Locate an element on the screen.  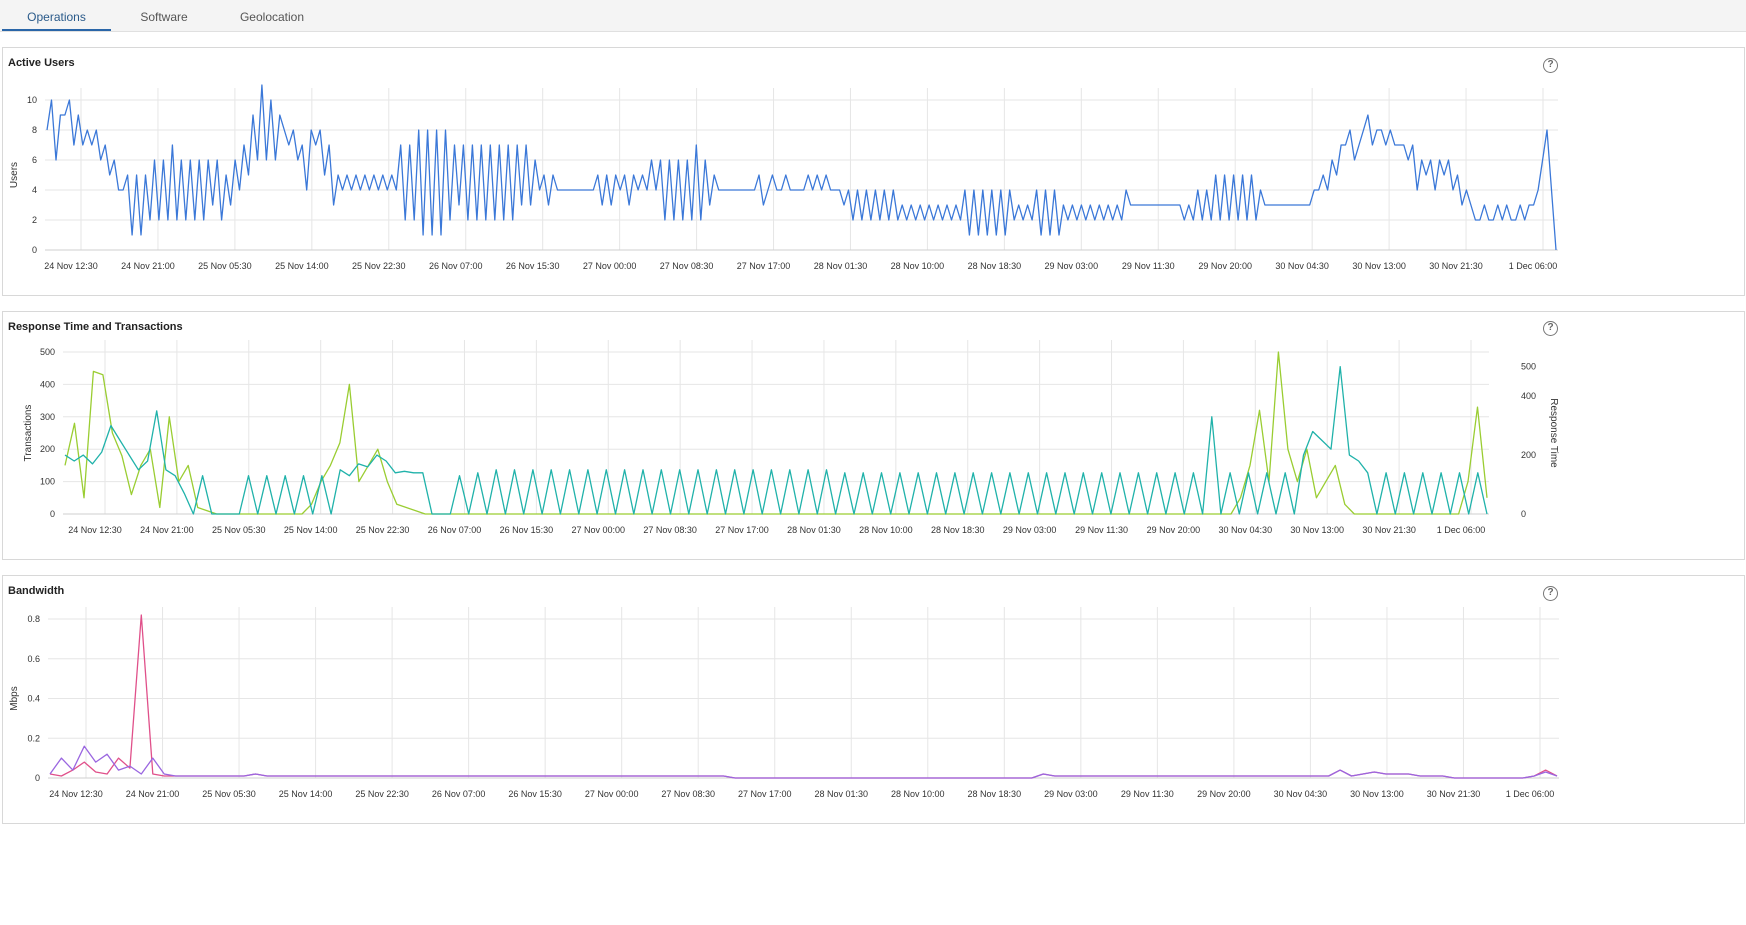
y-axis-label: Mbps is located at coordinates (14, 698).